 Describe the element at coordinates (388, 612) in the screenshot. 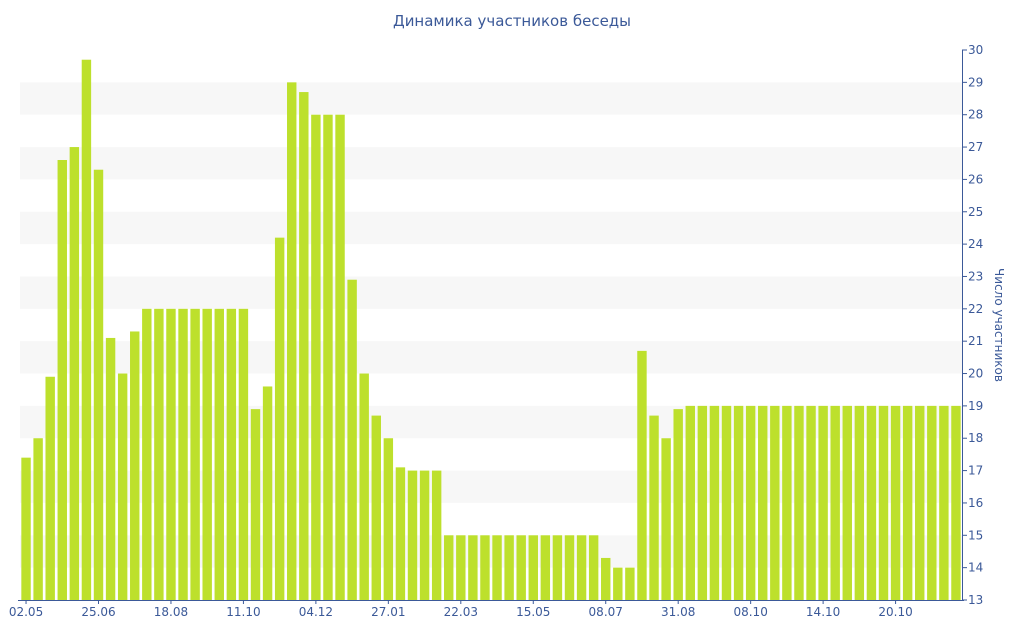

I see `x-tick-label: 27.01` at that location.